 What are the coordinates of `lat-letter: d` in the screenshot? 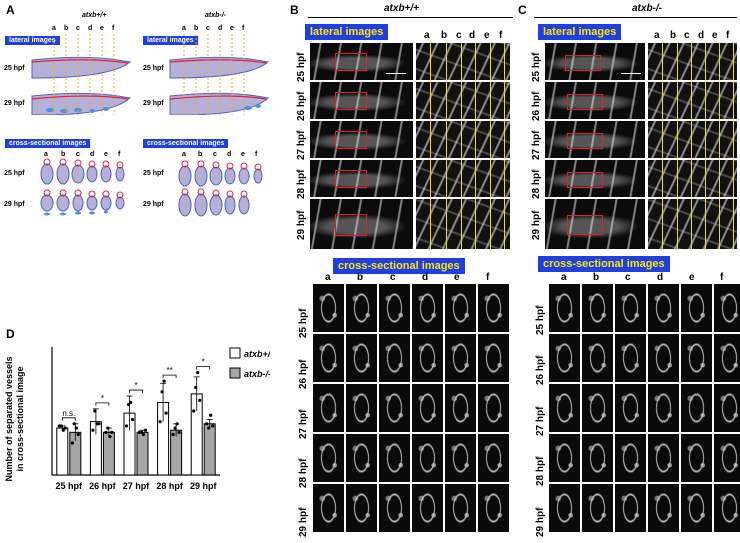 It's located at (90, 28).